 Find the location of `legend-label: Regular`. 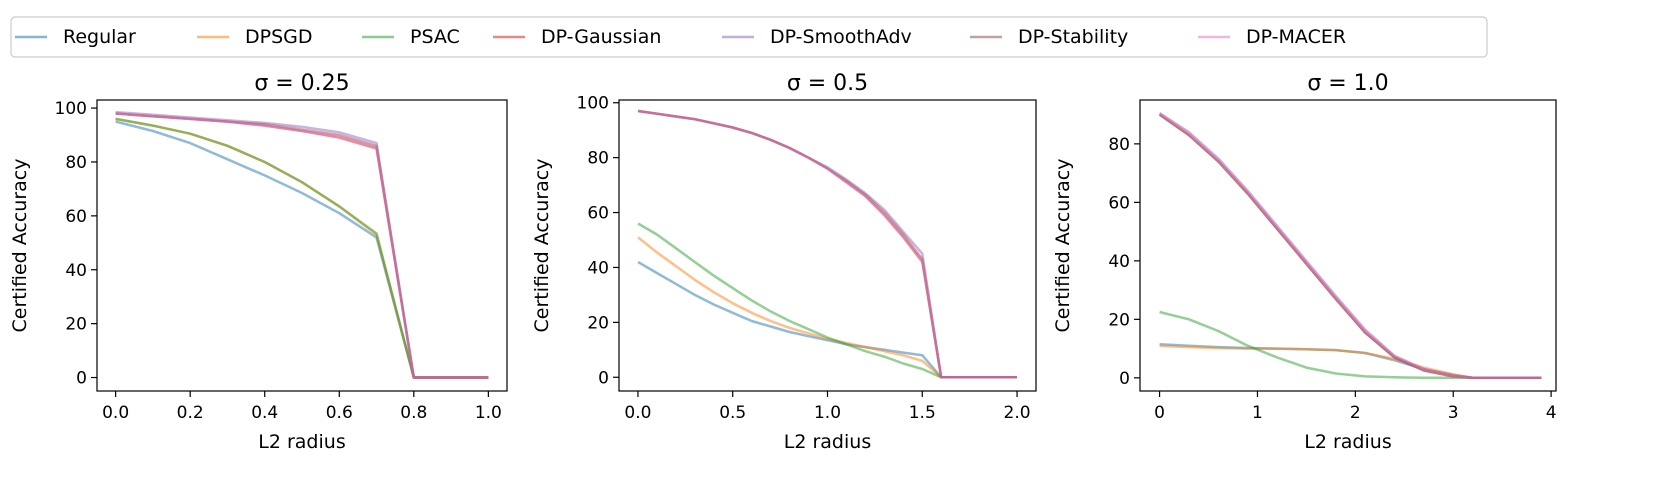

legend-label: Regular is located at coordinates (99, 37).